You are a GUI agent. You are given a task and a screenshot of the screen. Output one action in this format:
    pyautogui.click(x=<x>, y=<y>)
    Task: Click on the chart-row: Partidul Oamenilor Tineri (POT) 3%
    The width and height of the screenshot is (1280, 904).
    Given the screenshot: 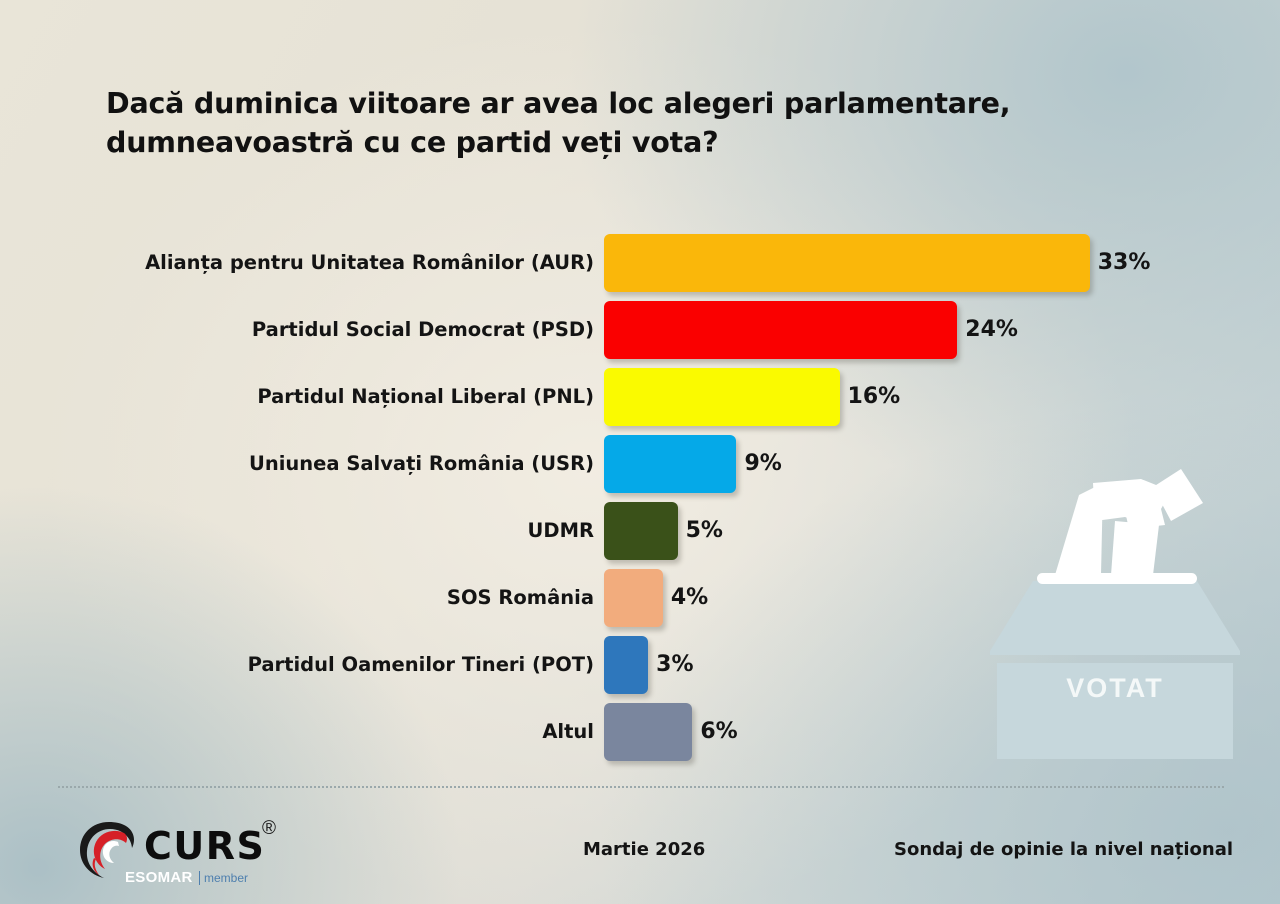 What is the action you would take?
    pyautogui.click(x=640, y=665)
    